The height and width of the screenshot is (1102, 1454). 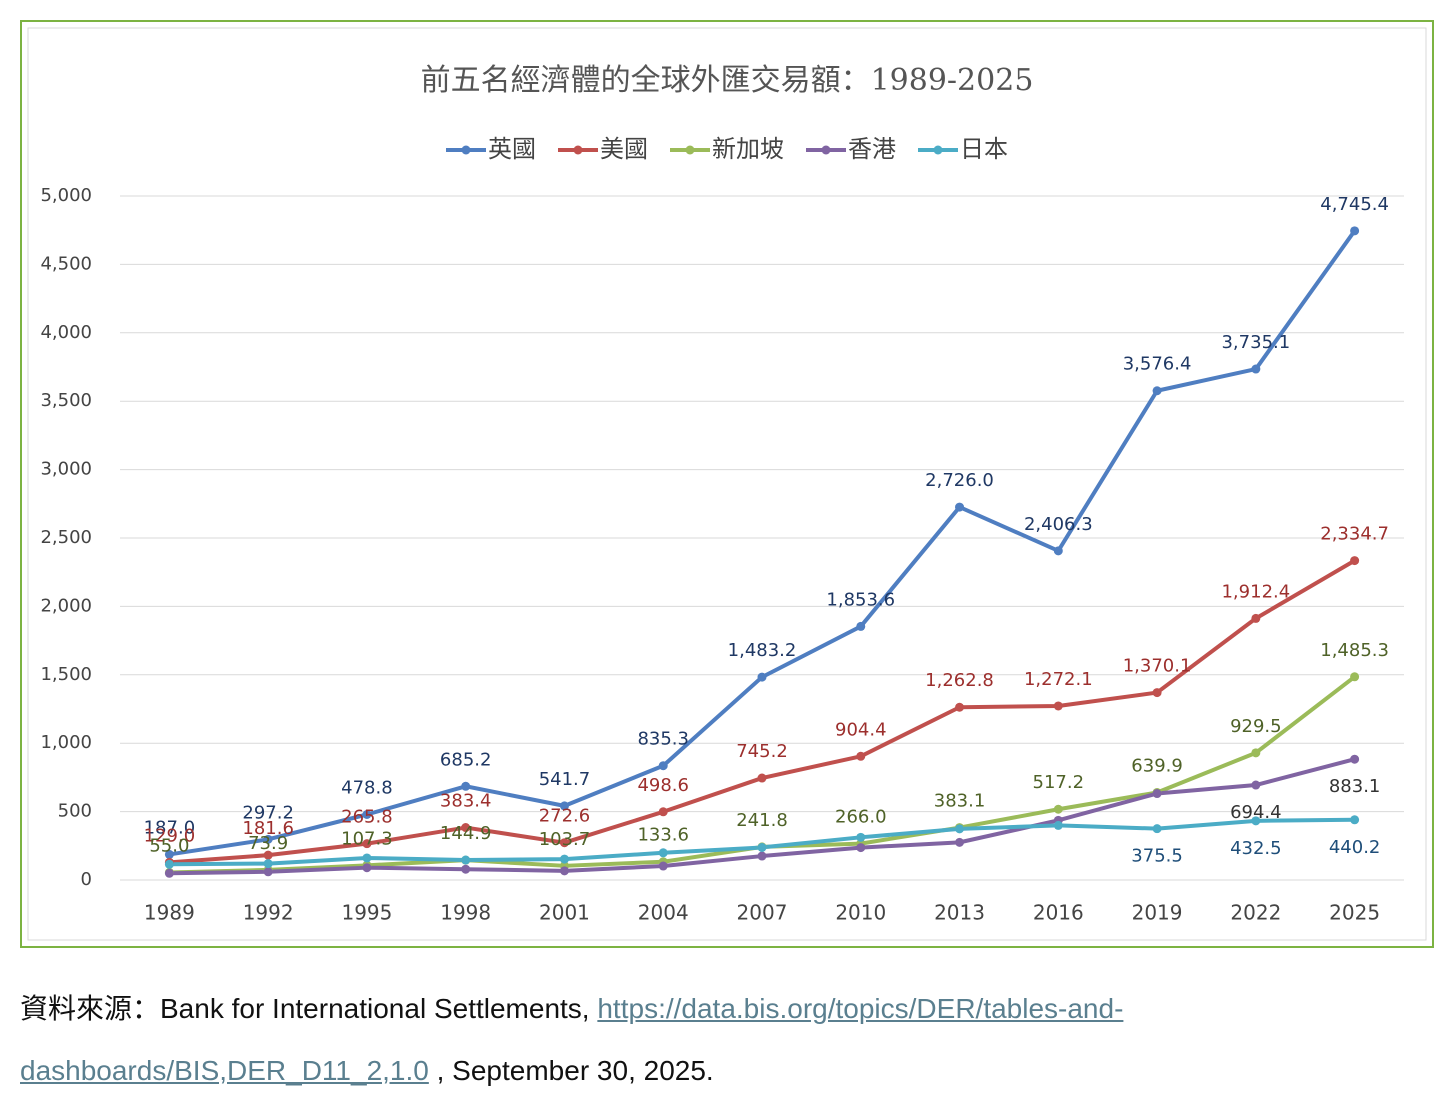 What do you see at coordinates (1354, 534) in the screenshot?
I see `data-label: 2,334.7` at bounding box center [1354, 534].